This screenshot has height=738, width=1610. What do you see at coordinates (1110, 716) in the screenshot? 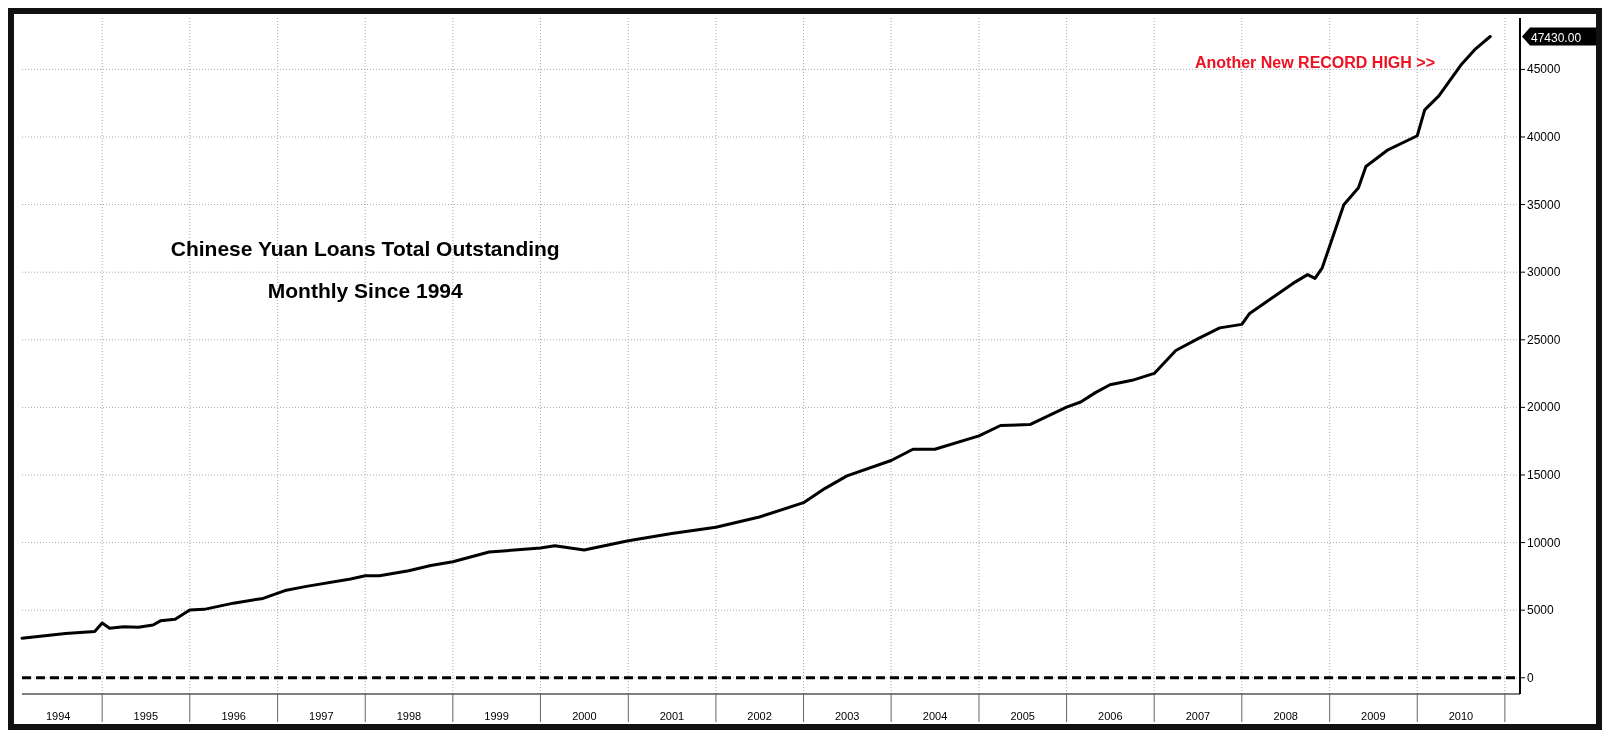
I see `x-tick-label: 2006` at bounding box center [1110, 716].